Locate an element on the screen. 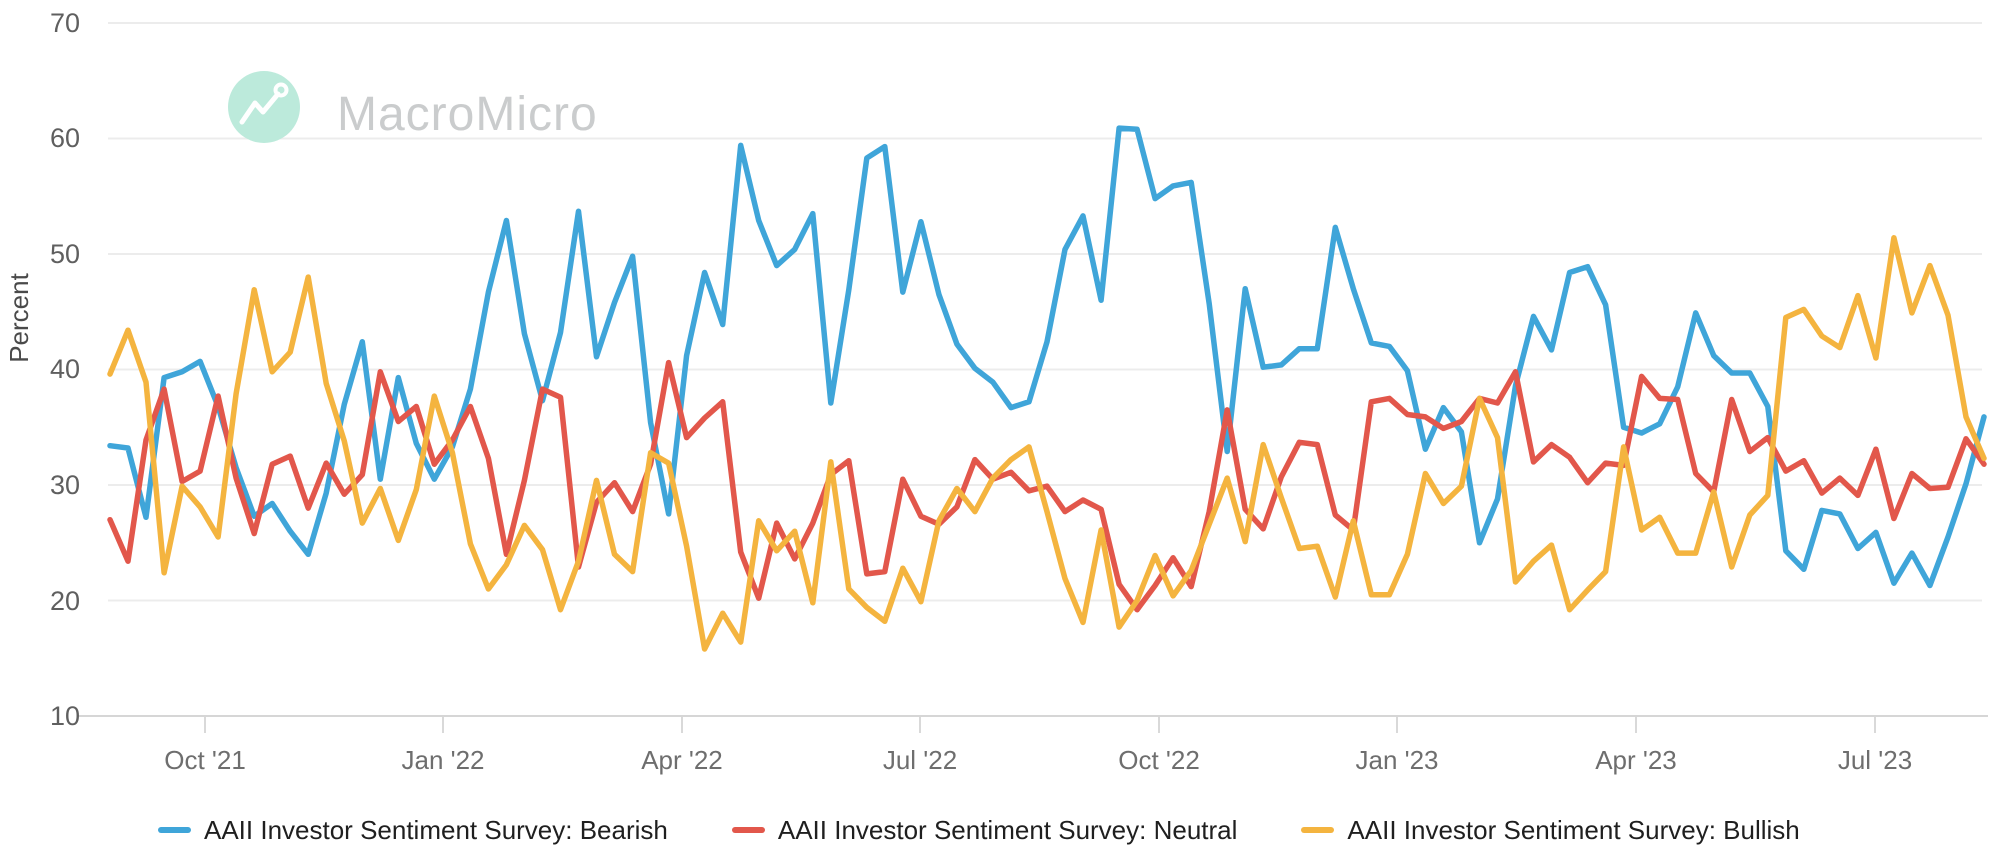  x-label-jan23: Jan '23 is located at coordinates (1396, 760).